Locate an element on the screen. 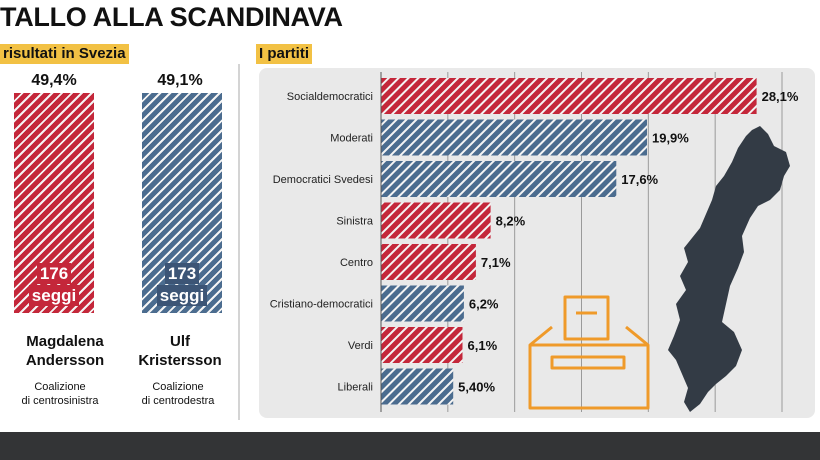  category-label: Verdi is located at coordinates (360, 346).